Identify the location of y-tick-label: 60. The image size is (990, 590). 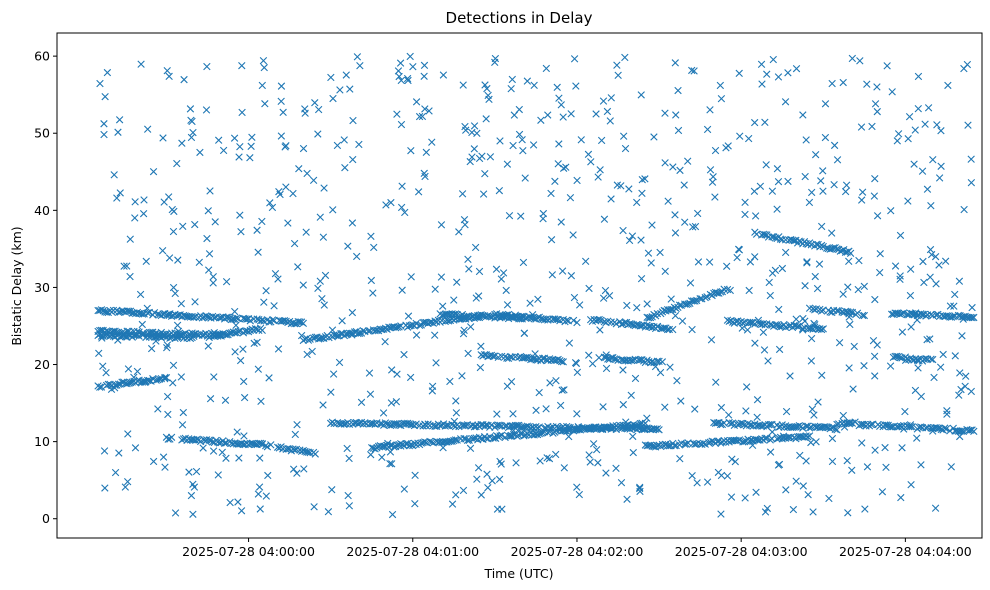
(42, 56).